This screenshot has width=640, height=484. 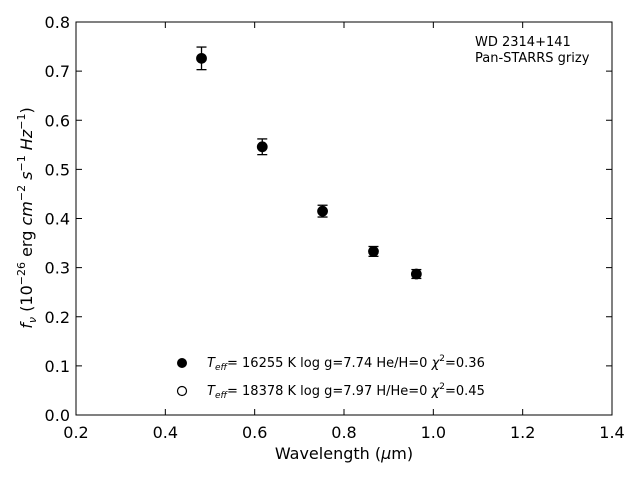 What do you see at coordinates (523, 42) in the screenshot?
I see `annotation-star-name: WD 2314+141` at bounding box center [523, 42].